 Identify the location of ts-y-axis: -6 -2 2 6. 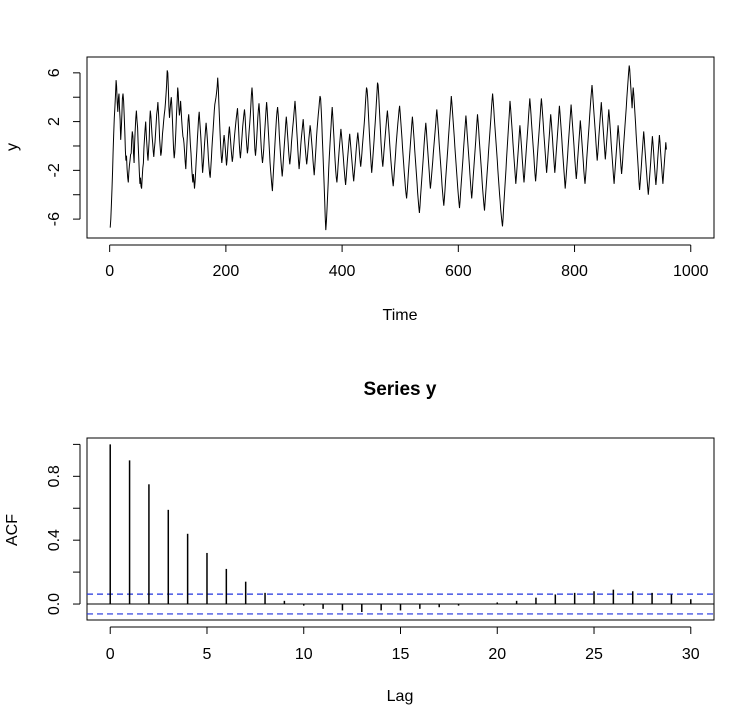
(63, 147).